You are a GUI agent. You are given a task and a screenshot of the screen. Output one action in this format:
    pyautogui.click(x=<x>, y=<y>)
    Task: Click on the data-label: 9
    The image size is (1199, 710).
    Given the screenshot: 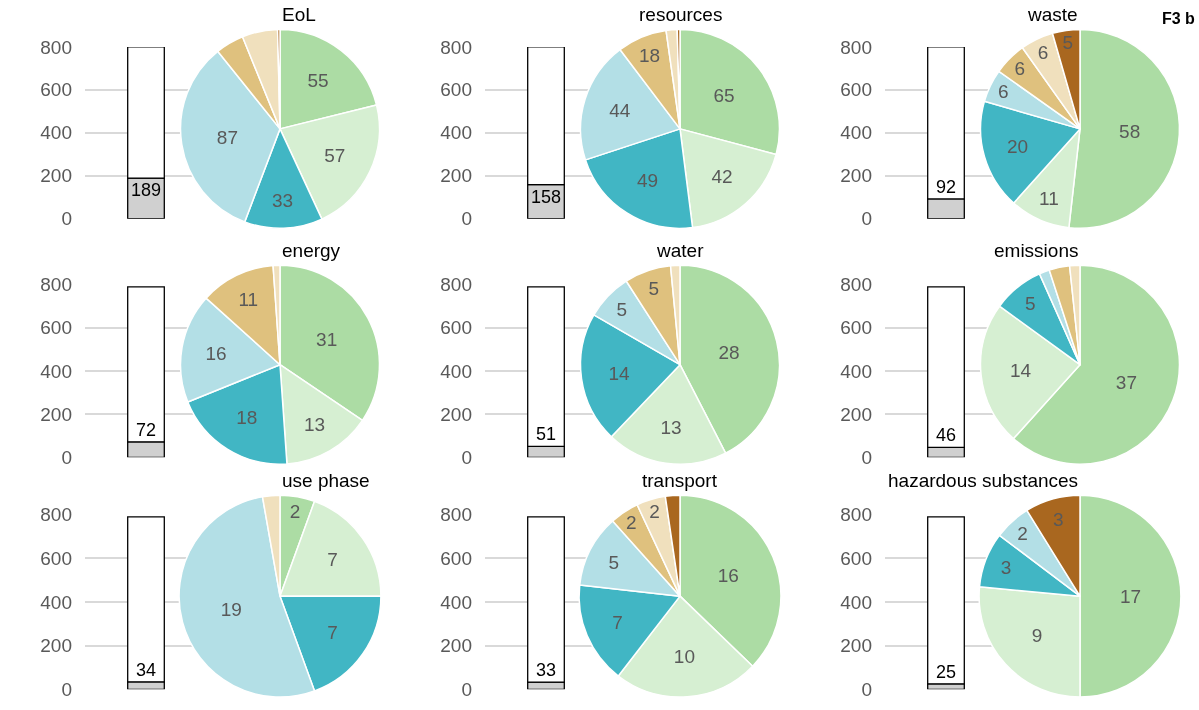 What is the action you would take?
    pyautogui.click(x=1037, y=635)
    